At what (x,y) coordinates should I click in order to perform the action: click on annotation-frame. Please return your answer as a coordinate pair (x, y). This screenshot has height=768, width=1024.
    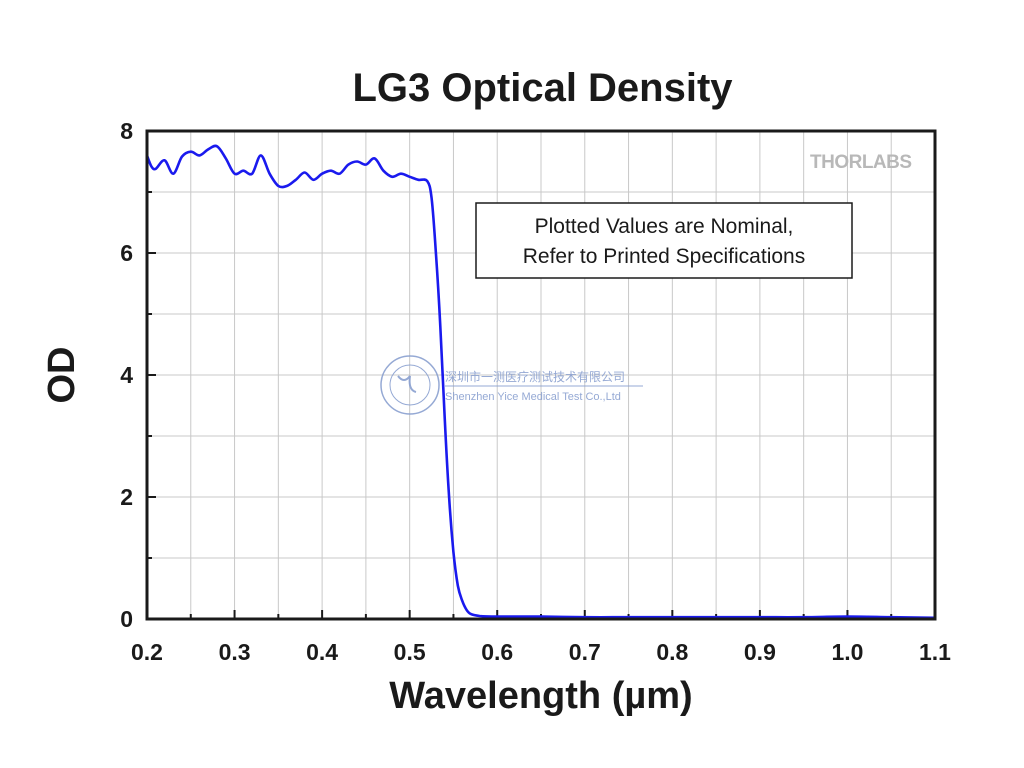
    Looking at the image, I should click on (664, 240).